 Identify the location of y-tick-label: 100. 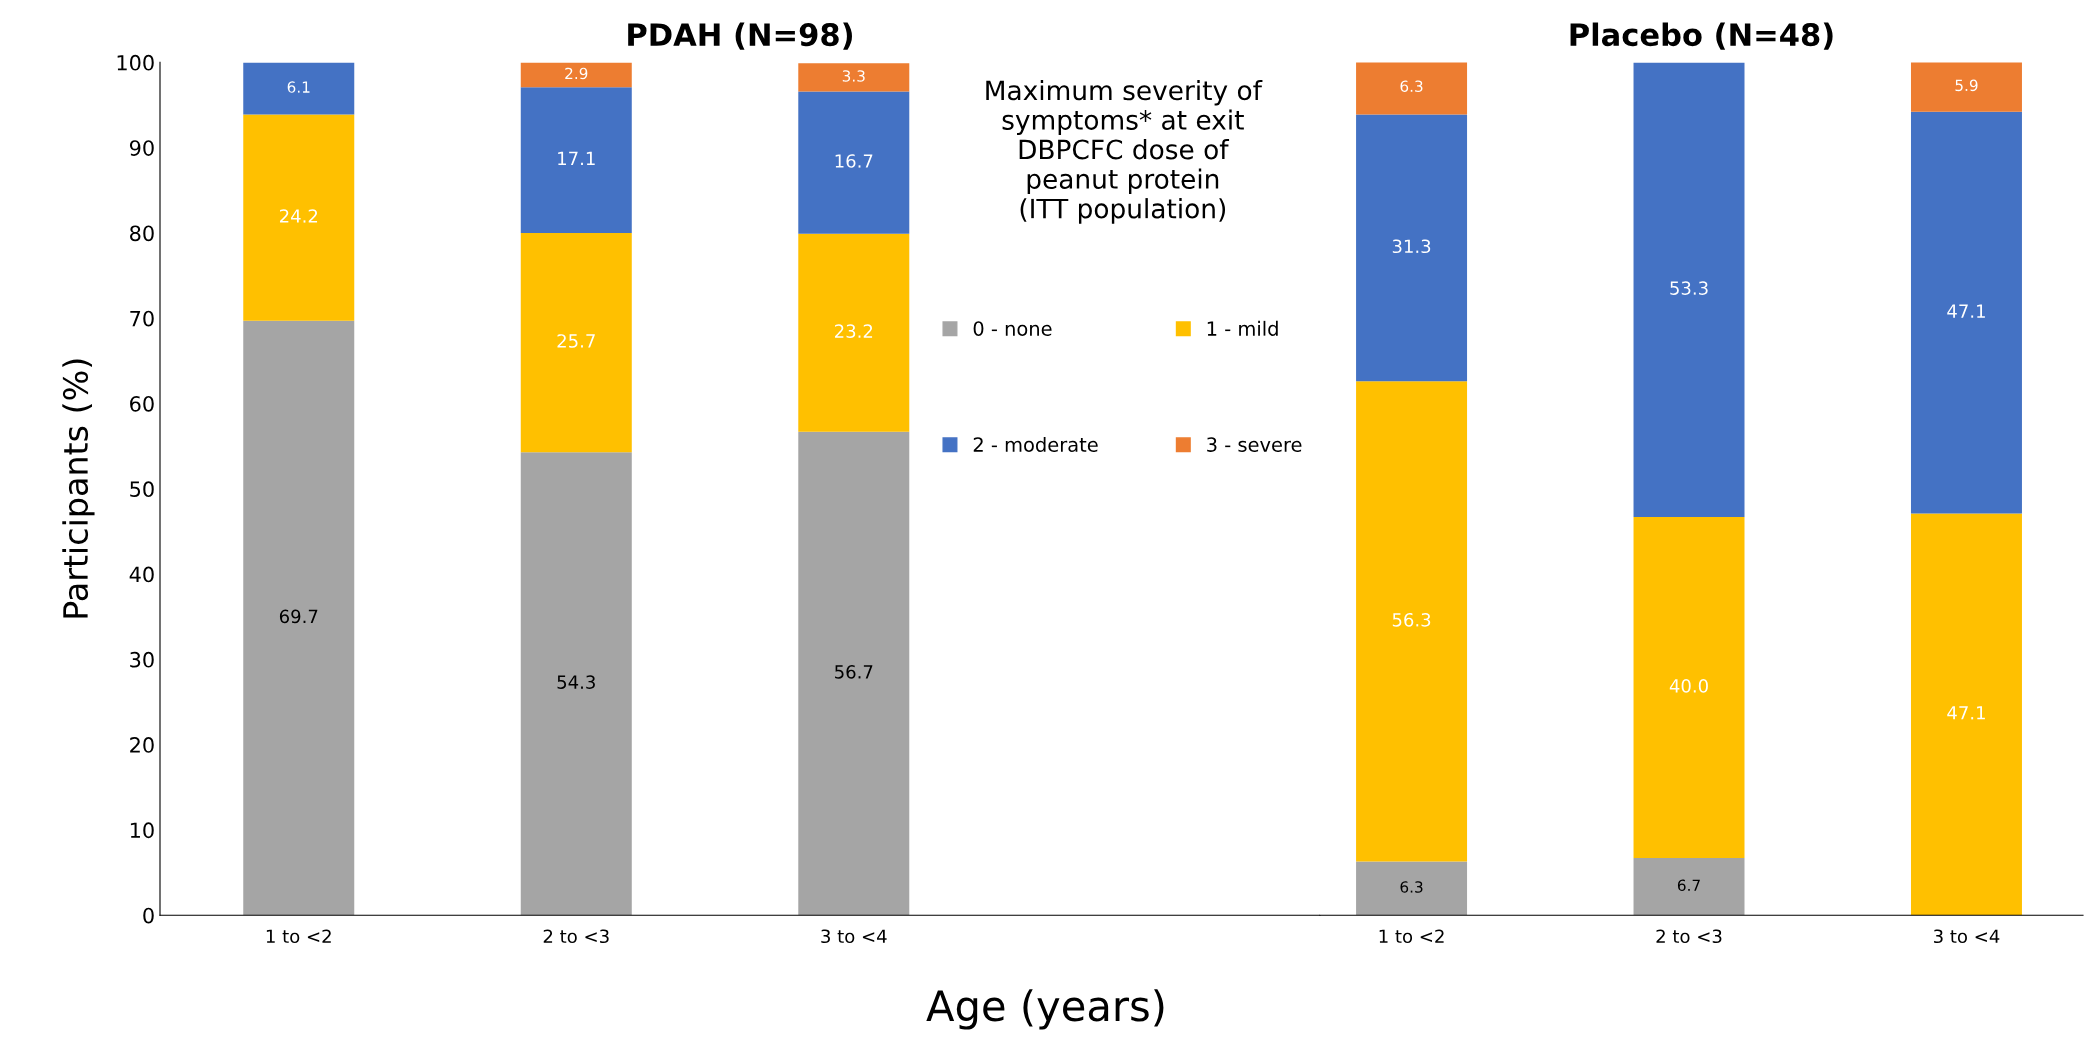
(135, 62).